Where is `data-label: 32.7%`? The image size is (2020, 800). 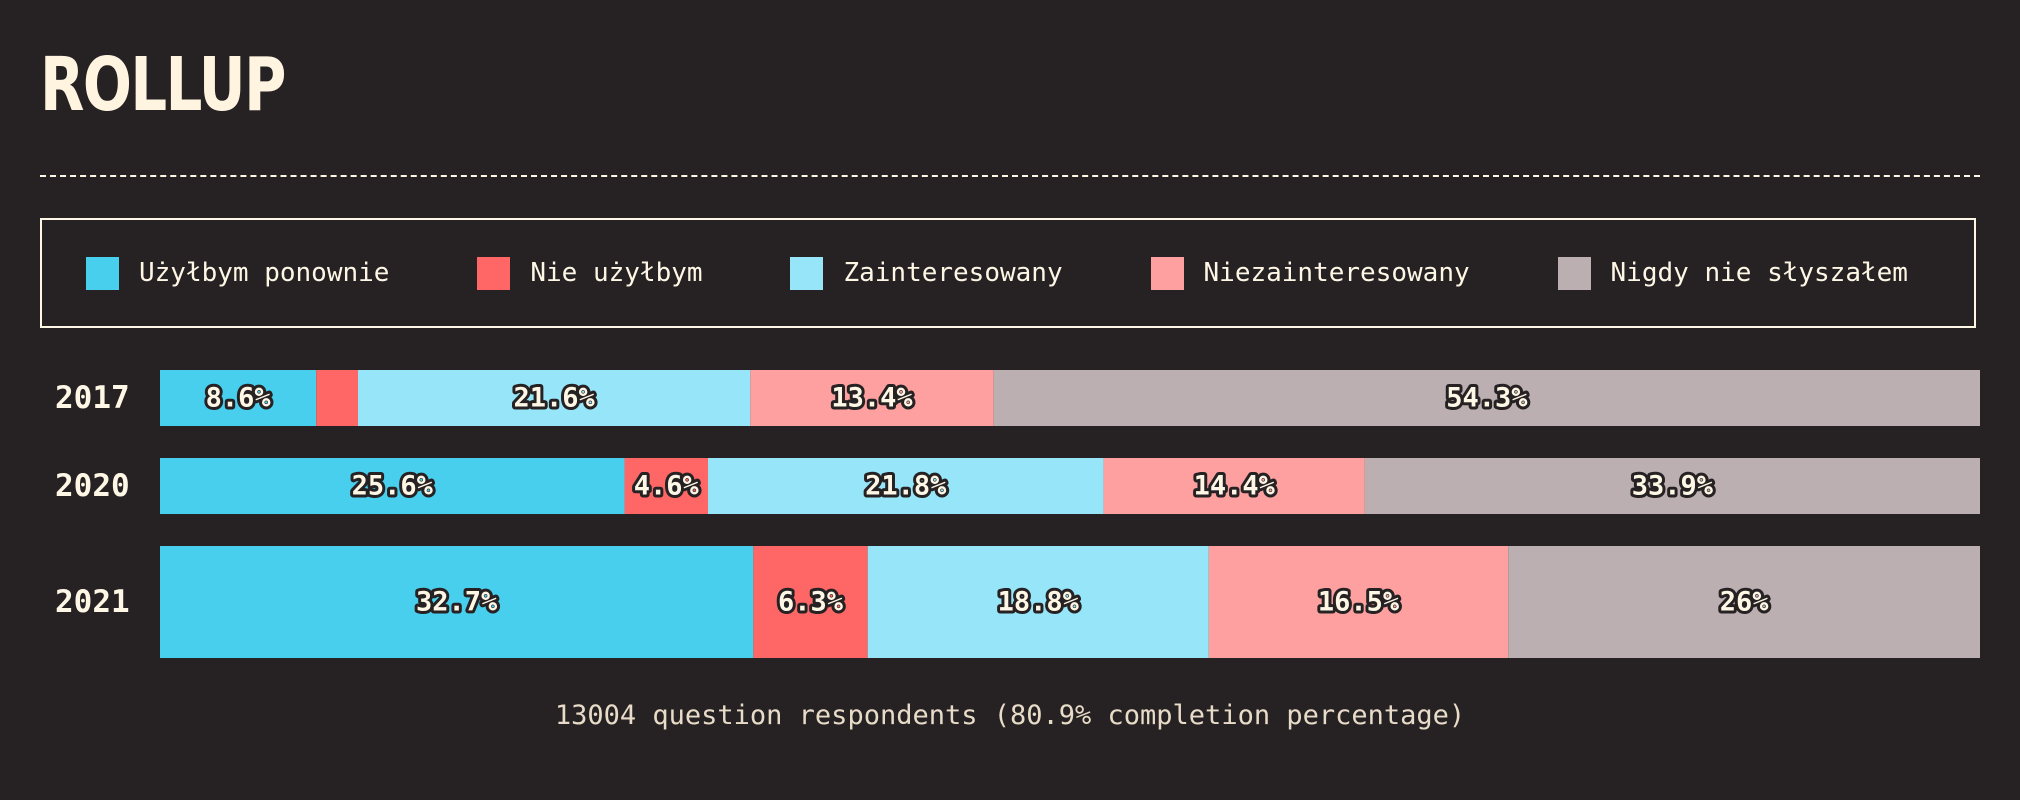
data-label: 32.7% is located at coordinates (457, 602).